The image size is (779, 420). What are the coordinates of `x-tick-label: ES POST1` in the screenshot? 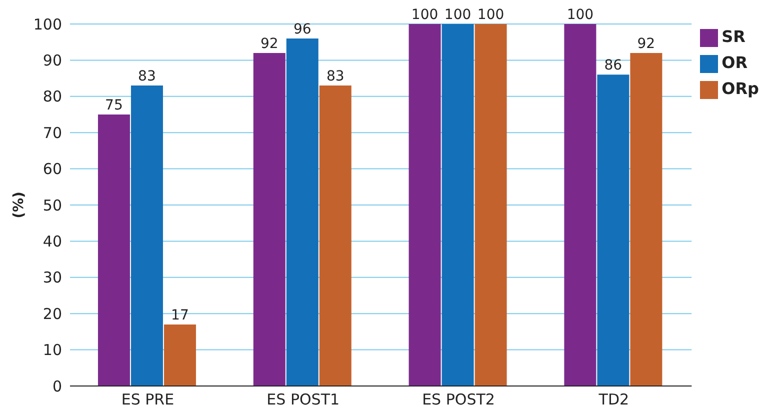 It's located at (303, 399).